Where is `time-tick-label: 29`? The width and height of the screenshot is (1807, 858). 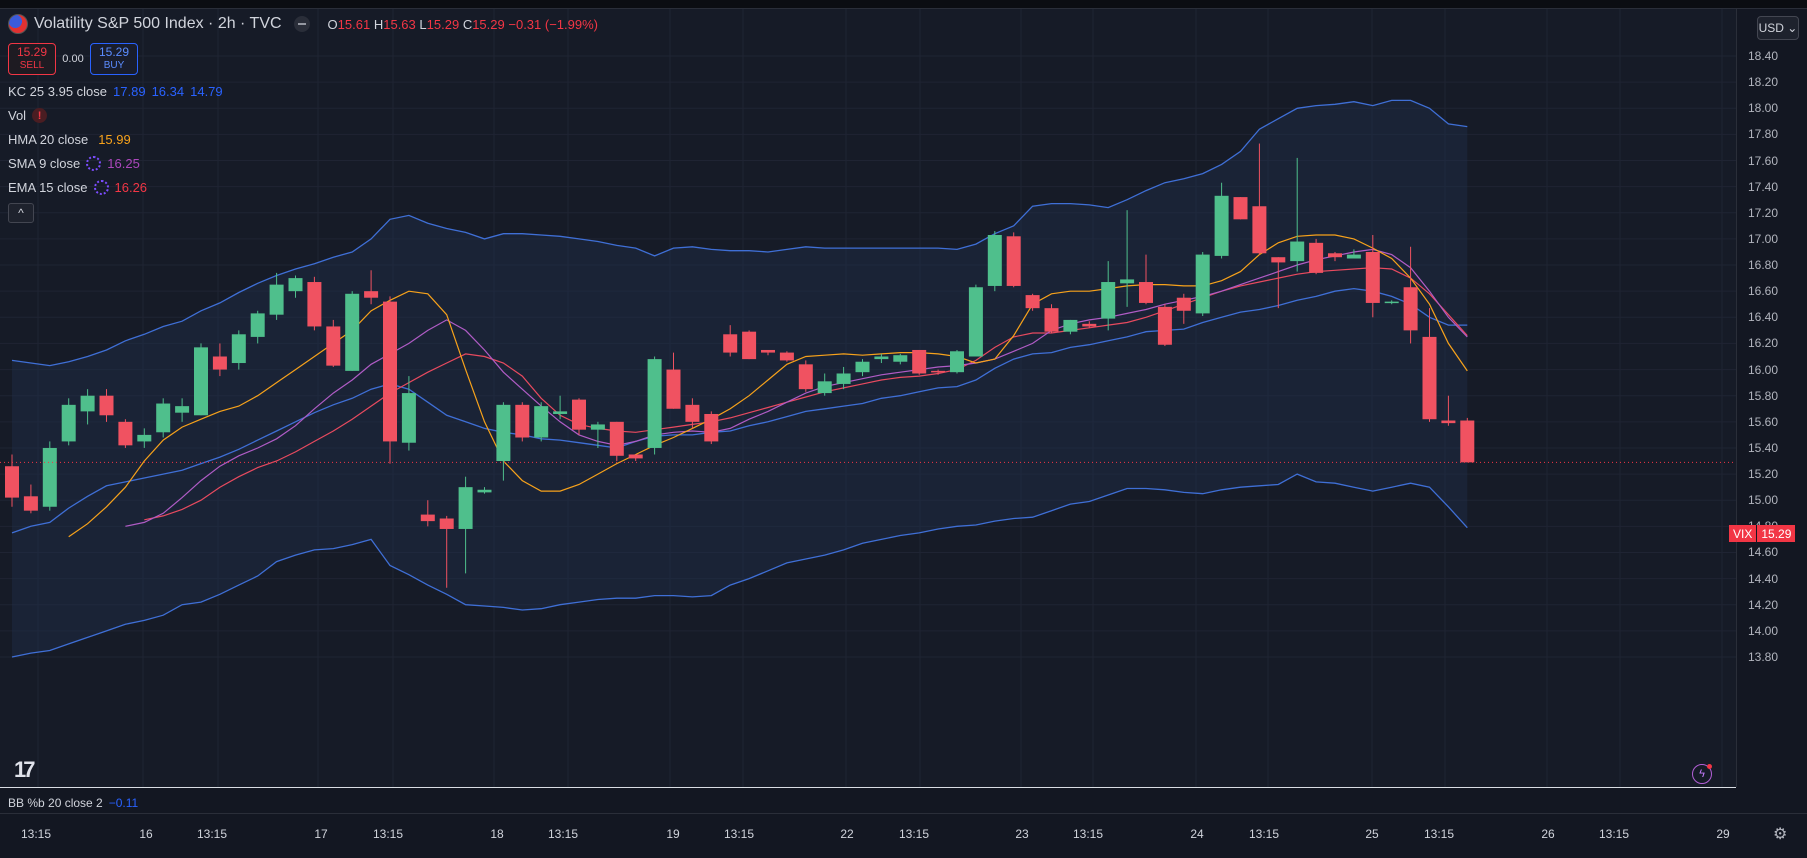 time-tick-label: 29 is located at coordinates (1723, 834).